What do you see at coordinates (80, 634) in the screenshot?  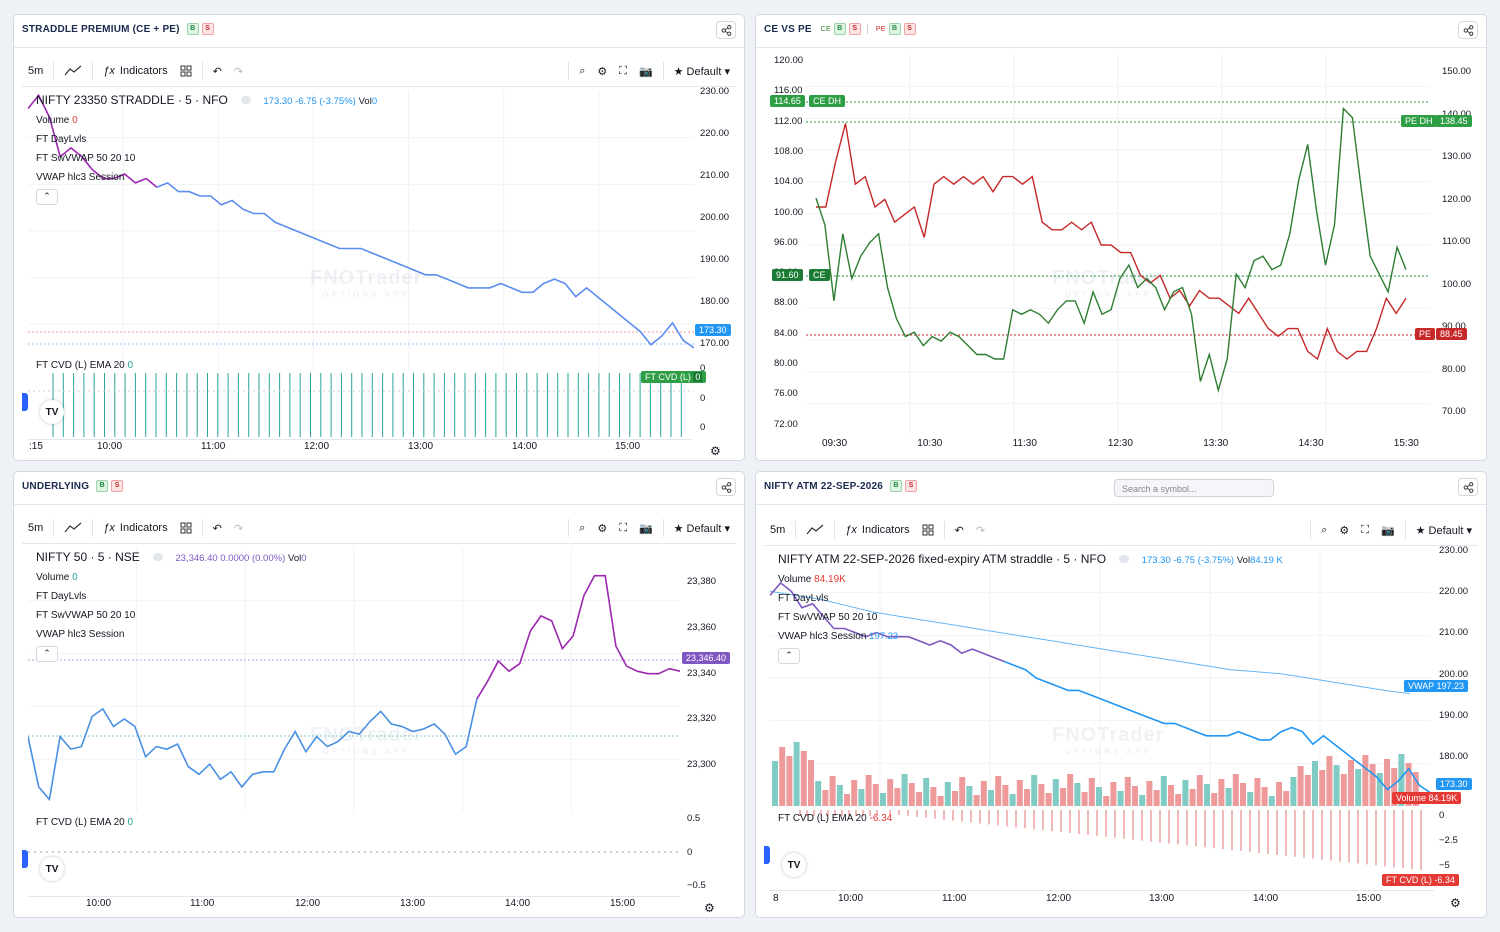 I see `vwap-label: VWAP hlc3 Session` at bounding box center [80, 634].